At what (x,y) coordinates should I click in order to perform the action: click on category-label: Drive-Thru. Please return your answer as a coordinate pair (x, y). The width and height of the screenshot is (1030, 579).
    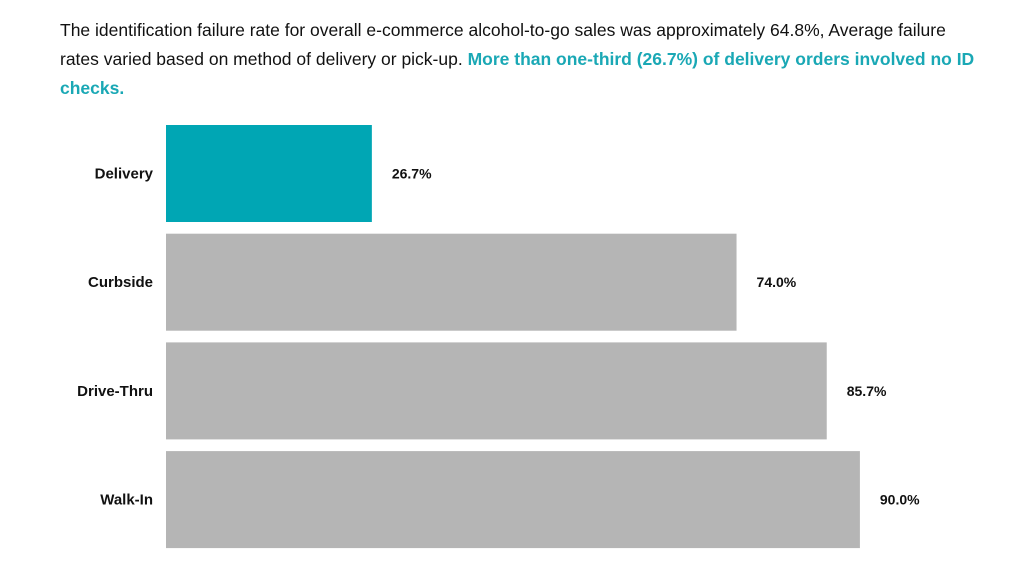
    Looking at the image, I should click on (115, 391).